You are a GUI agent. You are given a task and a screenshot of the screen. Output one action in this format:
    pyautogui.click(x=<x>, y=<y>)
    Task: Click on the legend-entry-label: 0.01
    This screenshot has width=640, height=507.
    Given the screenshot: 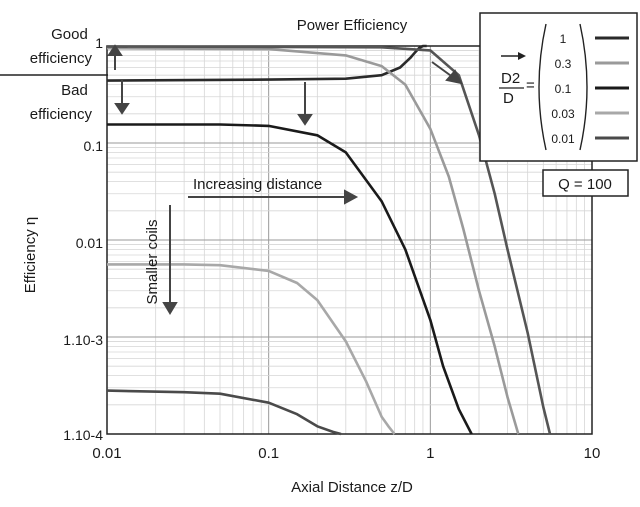 What is the action you would take?
    pyautogui.click(x=563, y=139)
    